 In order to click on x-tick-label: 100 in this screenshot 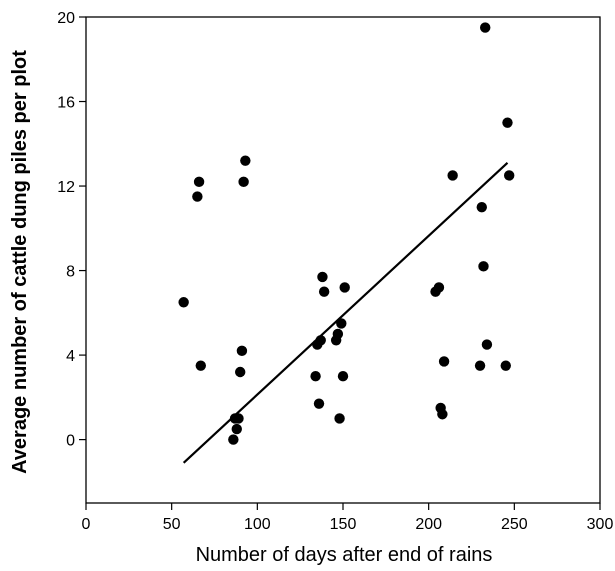, I will do `click(257, 524)`.